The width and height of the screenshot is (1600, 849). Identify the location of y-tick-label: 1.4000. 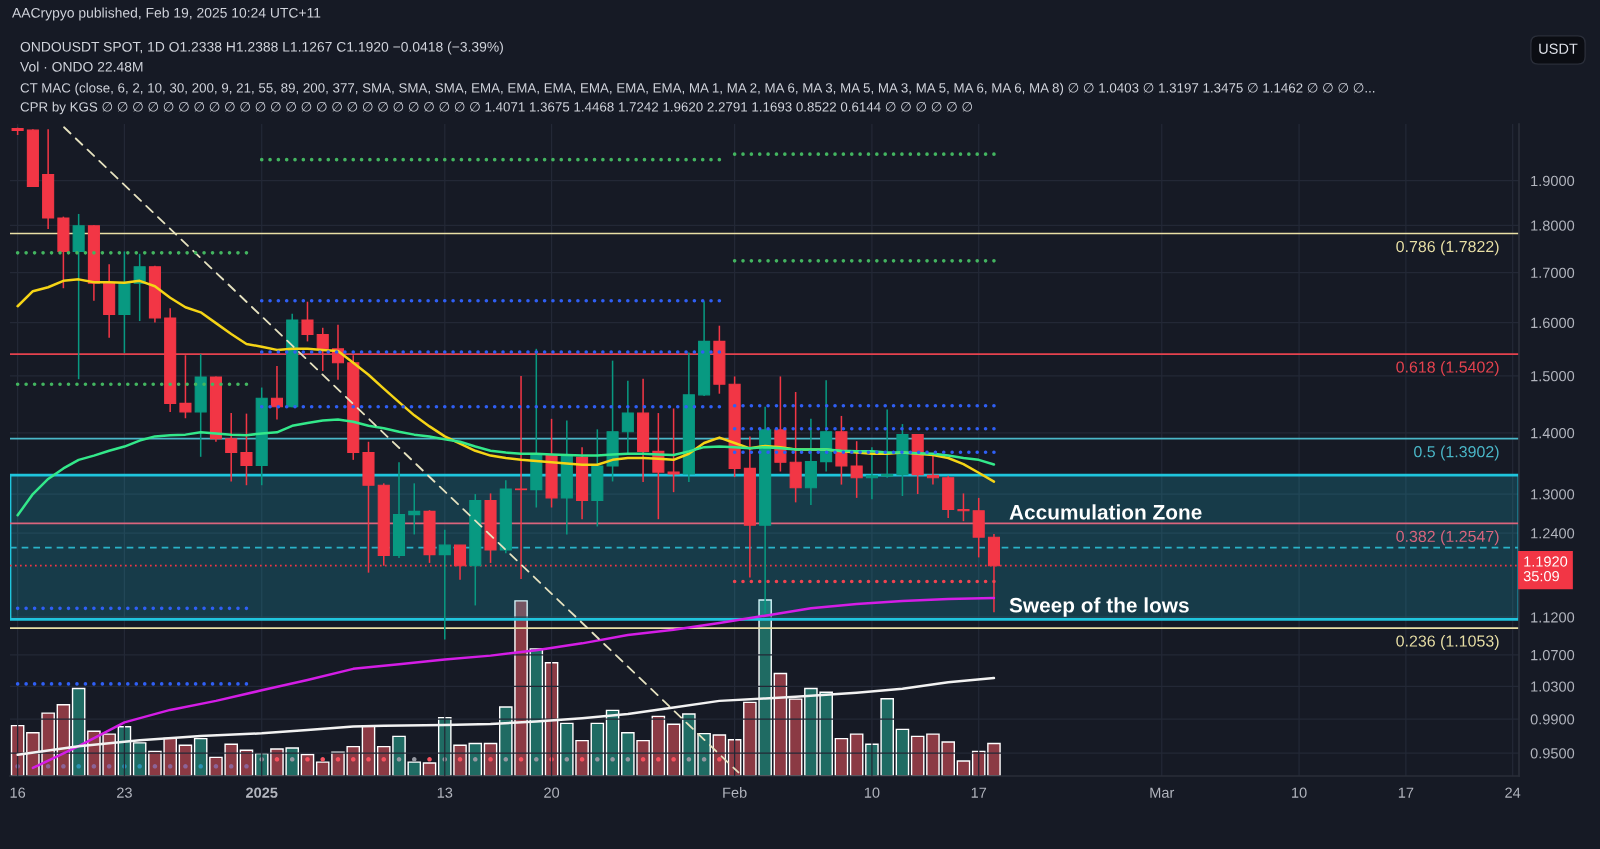
(1553, 433).